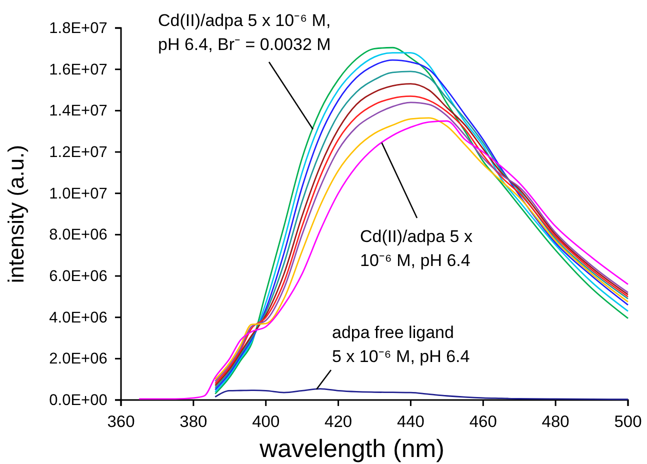  I want to click on y-tick-label: 1.6E+07, so click(78, 69).